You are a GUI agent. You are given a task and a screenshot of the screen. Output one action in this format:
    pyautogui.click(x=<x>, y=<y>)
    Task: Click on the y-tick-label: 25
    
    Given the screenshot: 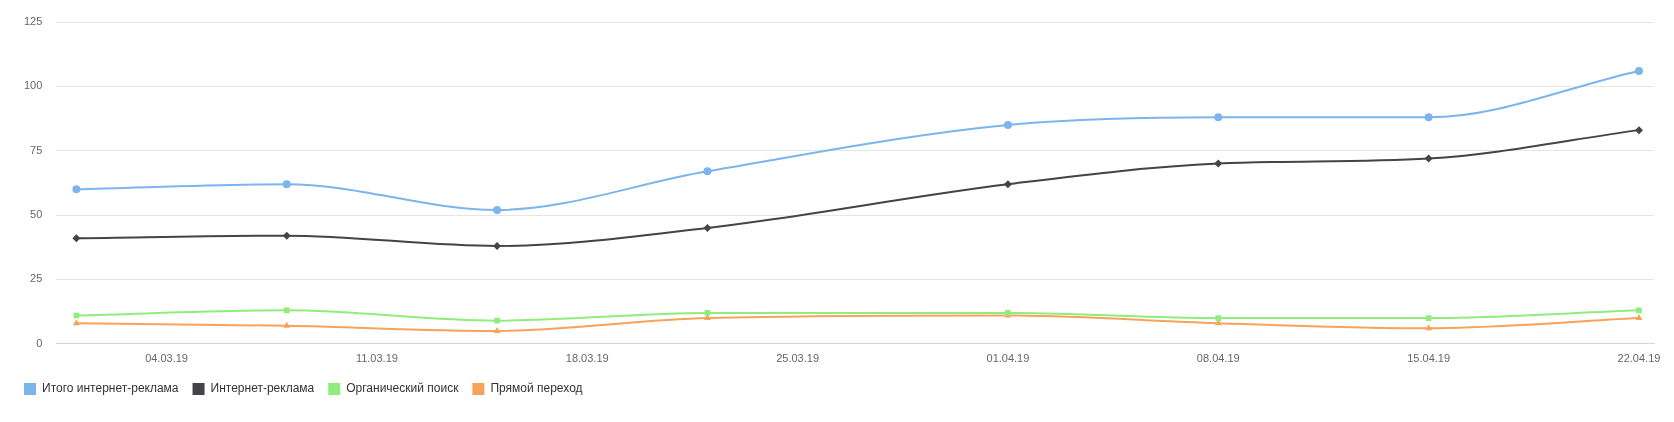 What is the action you would take?
    pyautogui.click(x=36, y=278)
    